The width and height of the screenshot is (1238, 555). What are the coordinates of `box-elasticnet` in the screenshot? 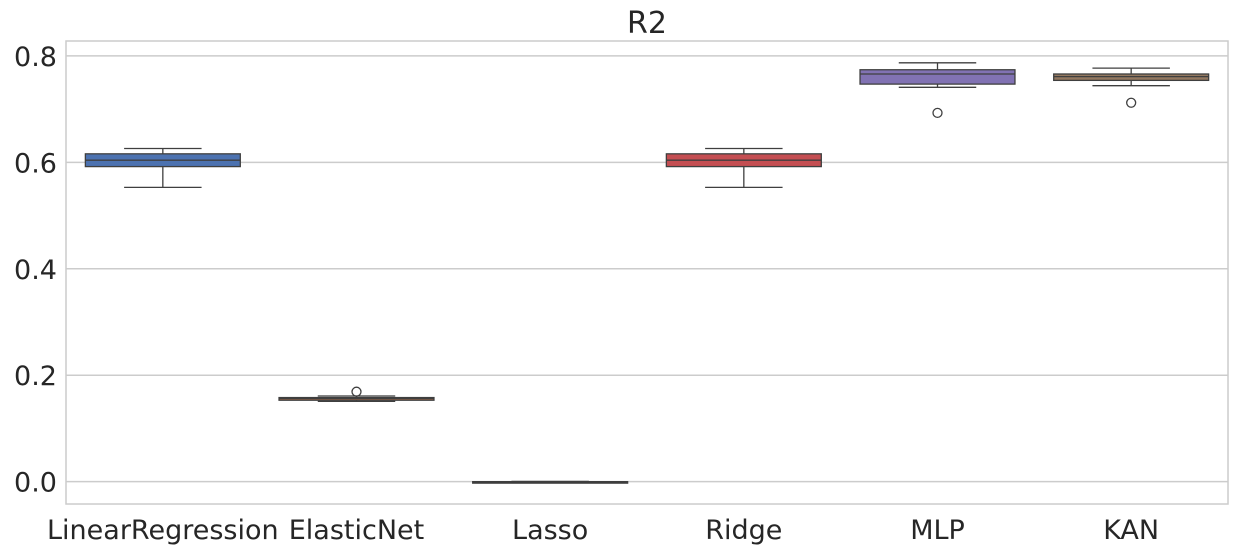 It's located at (356, 394).